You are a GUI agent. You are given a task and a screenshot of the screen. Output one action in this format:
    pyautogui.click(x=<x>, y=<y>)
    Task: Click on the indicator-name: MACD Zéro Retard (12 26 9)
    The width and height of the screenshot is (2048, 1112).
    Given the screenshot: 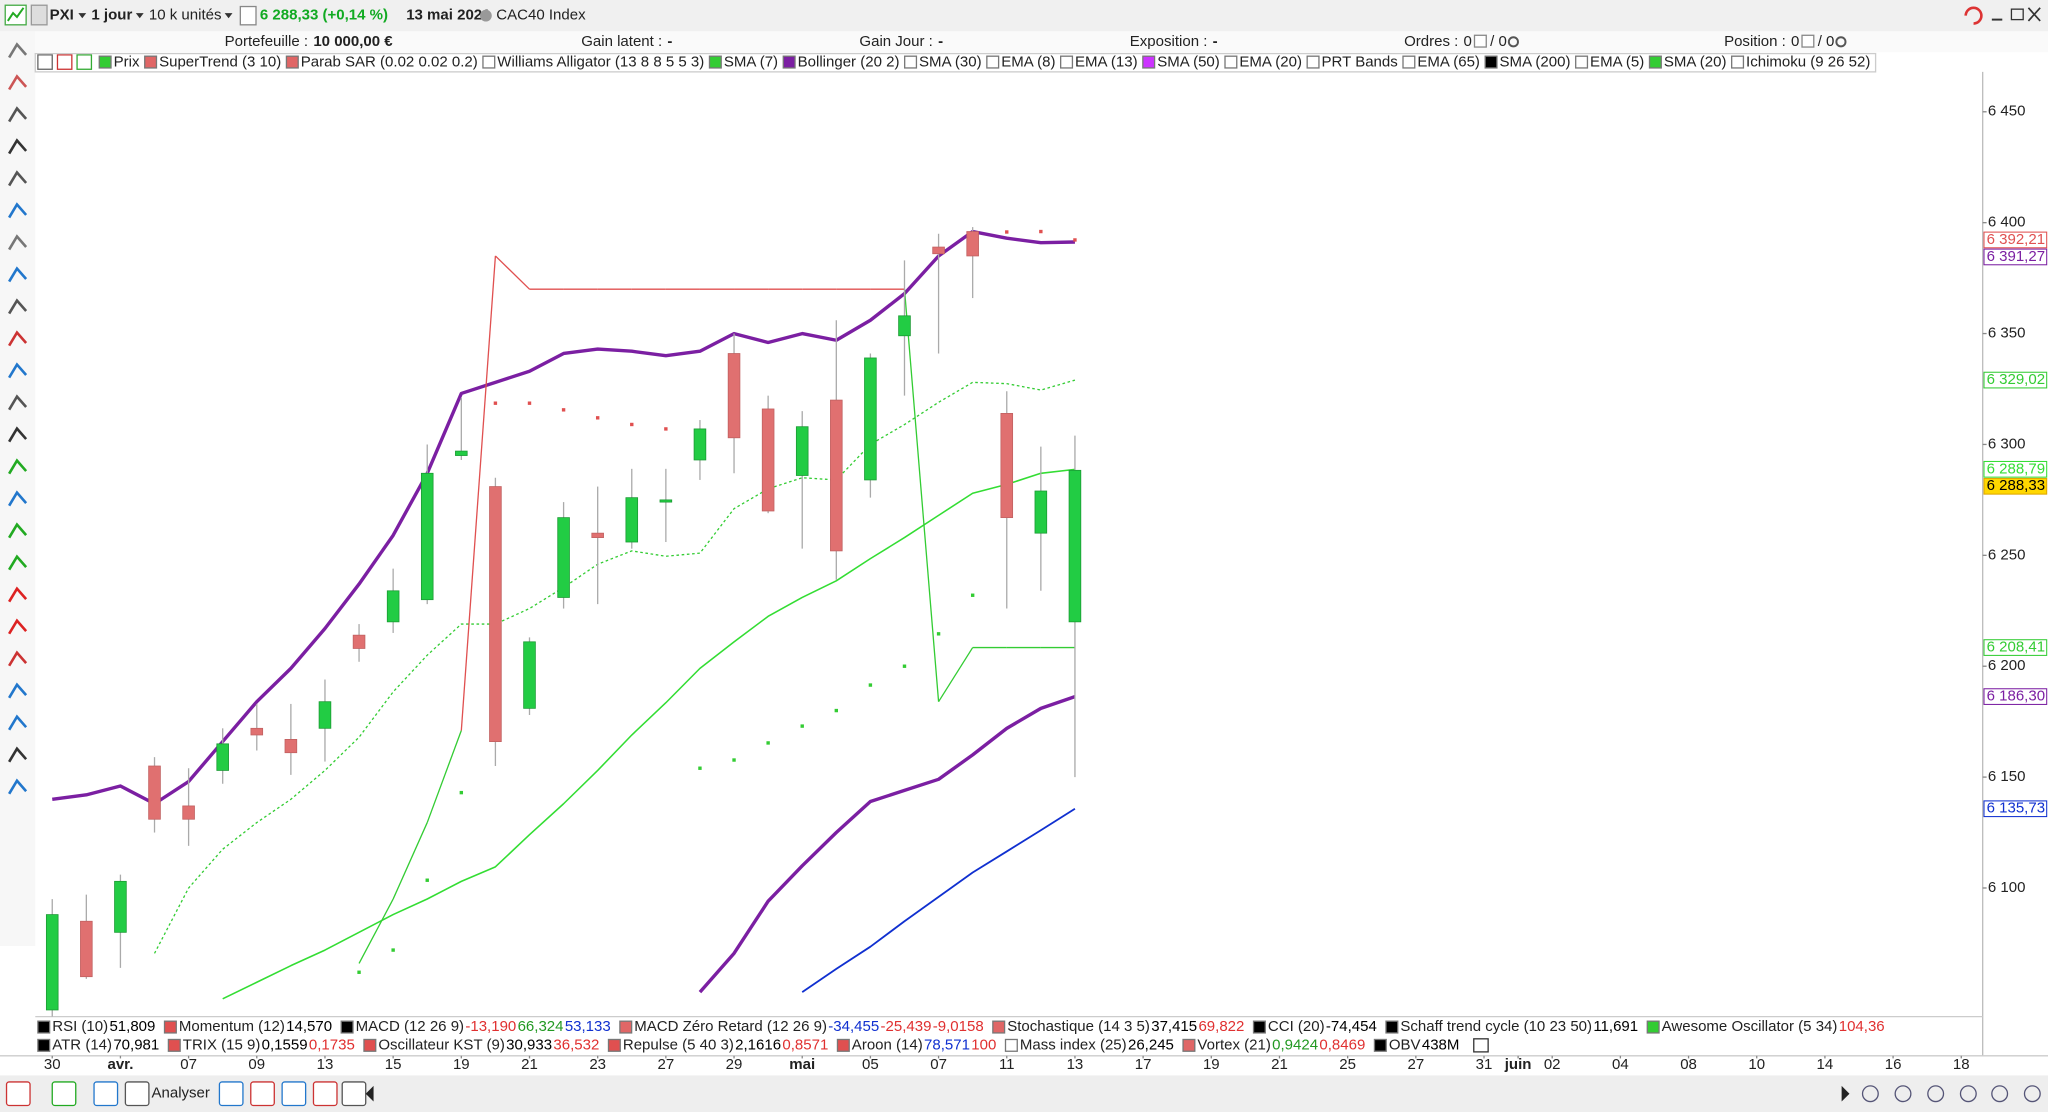 What is the action you would take?
    pyautogui.click(x=730, y=1026)
    